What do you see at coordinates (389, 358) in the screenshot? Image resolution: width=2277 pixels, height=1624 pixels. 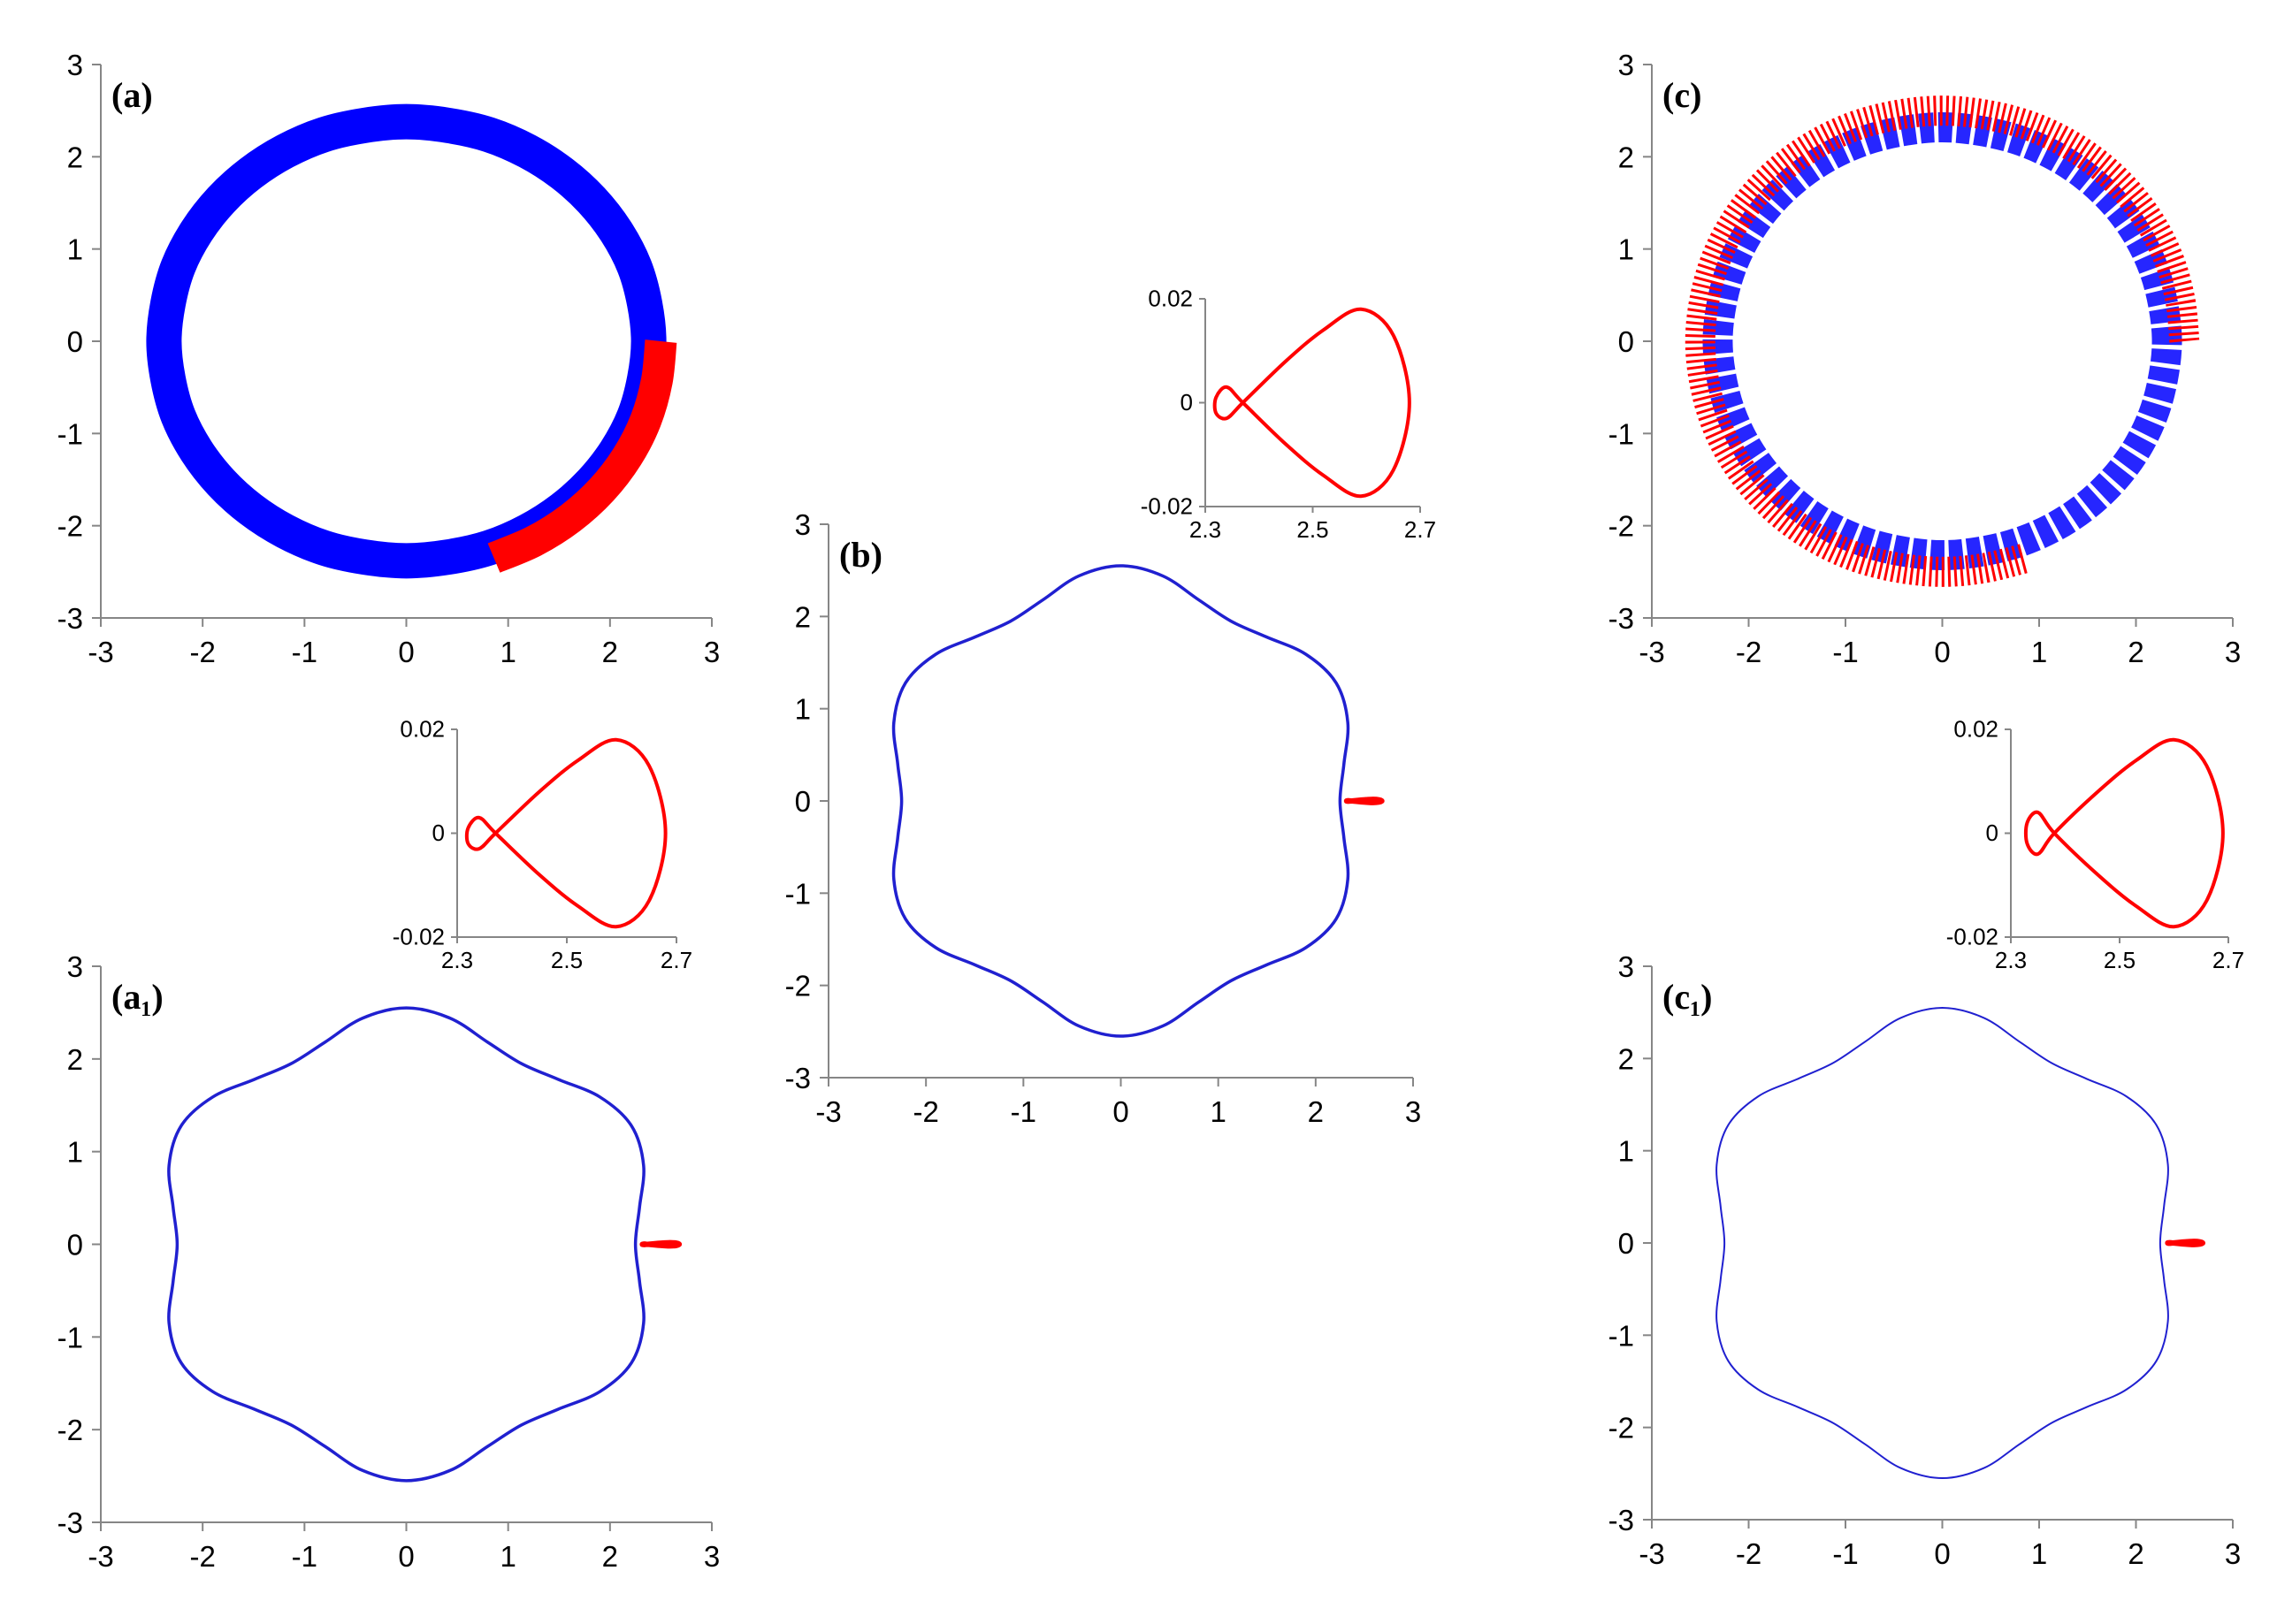 I see `chart-panel: -3 -2 -1 0 1 2 3 -3 -2 -1 0 1 2 3 (a)` at bounding box center [389, 358].